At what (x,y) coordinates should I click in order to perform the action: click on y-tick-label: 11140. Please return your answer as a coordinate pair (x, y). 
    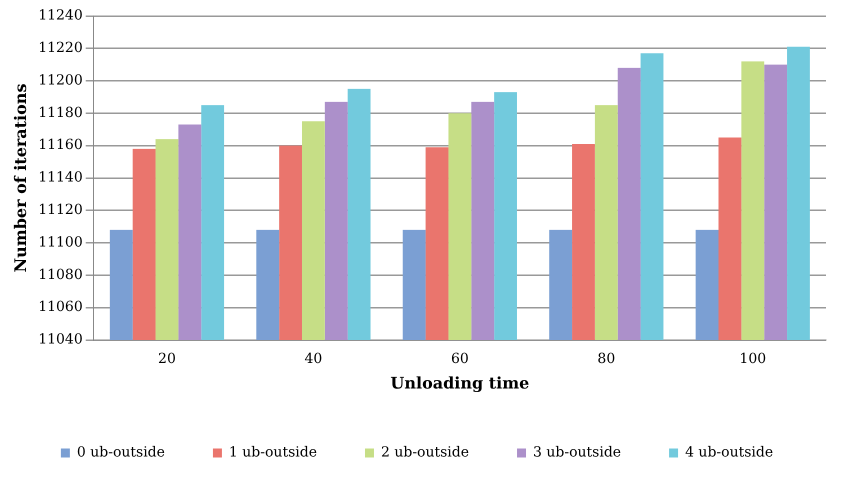
    Looking at the image, I should click on (60, 178).